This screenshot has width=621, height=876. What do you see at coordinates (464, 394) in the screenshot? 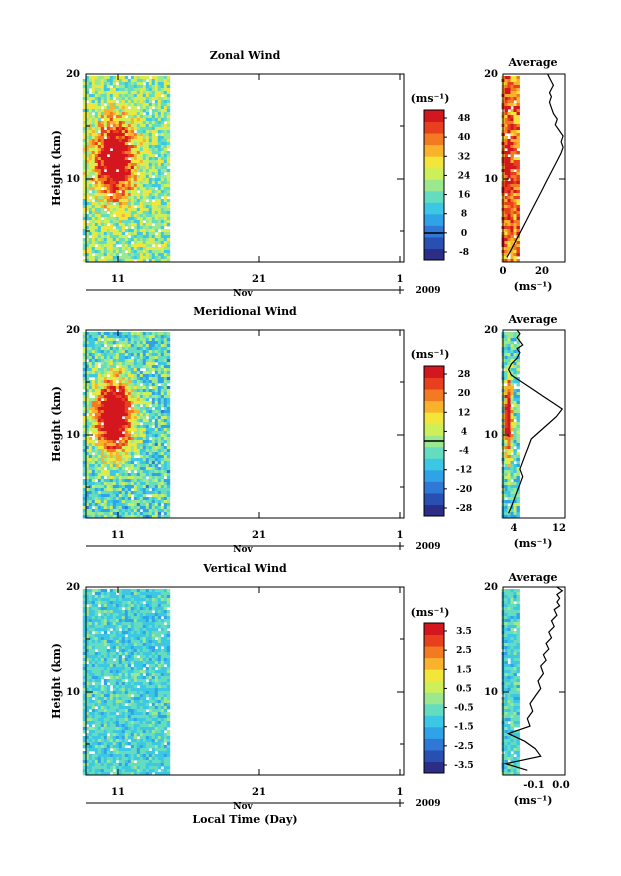
I see `meridional-colorbar-label: 20` at bounding box center [464, 394].